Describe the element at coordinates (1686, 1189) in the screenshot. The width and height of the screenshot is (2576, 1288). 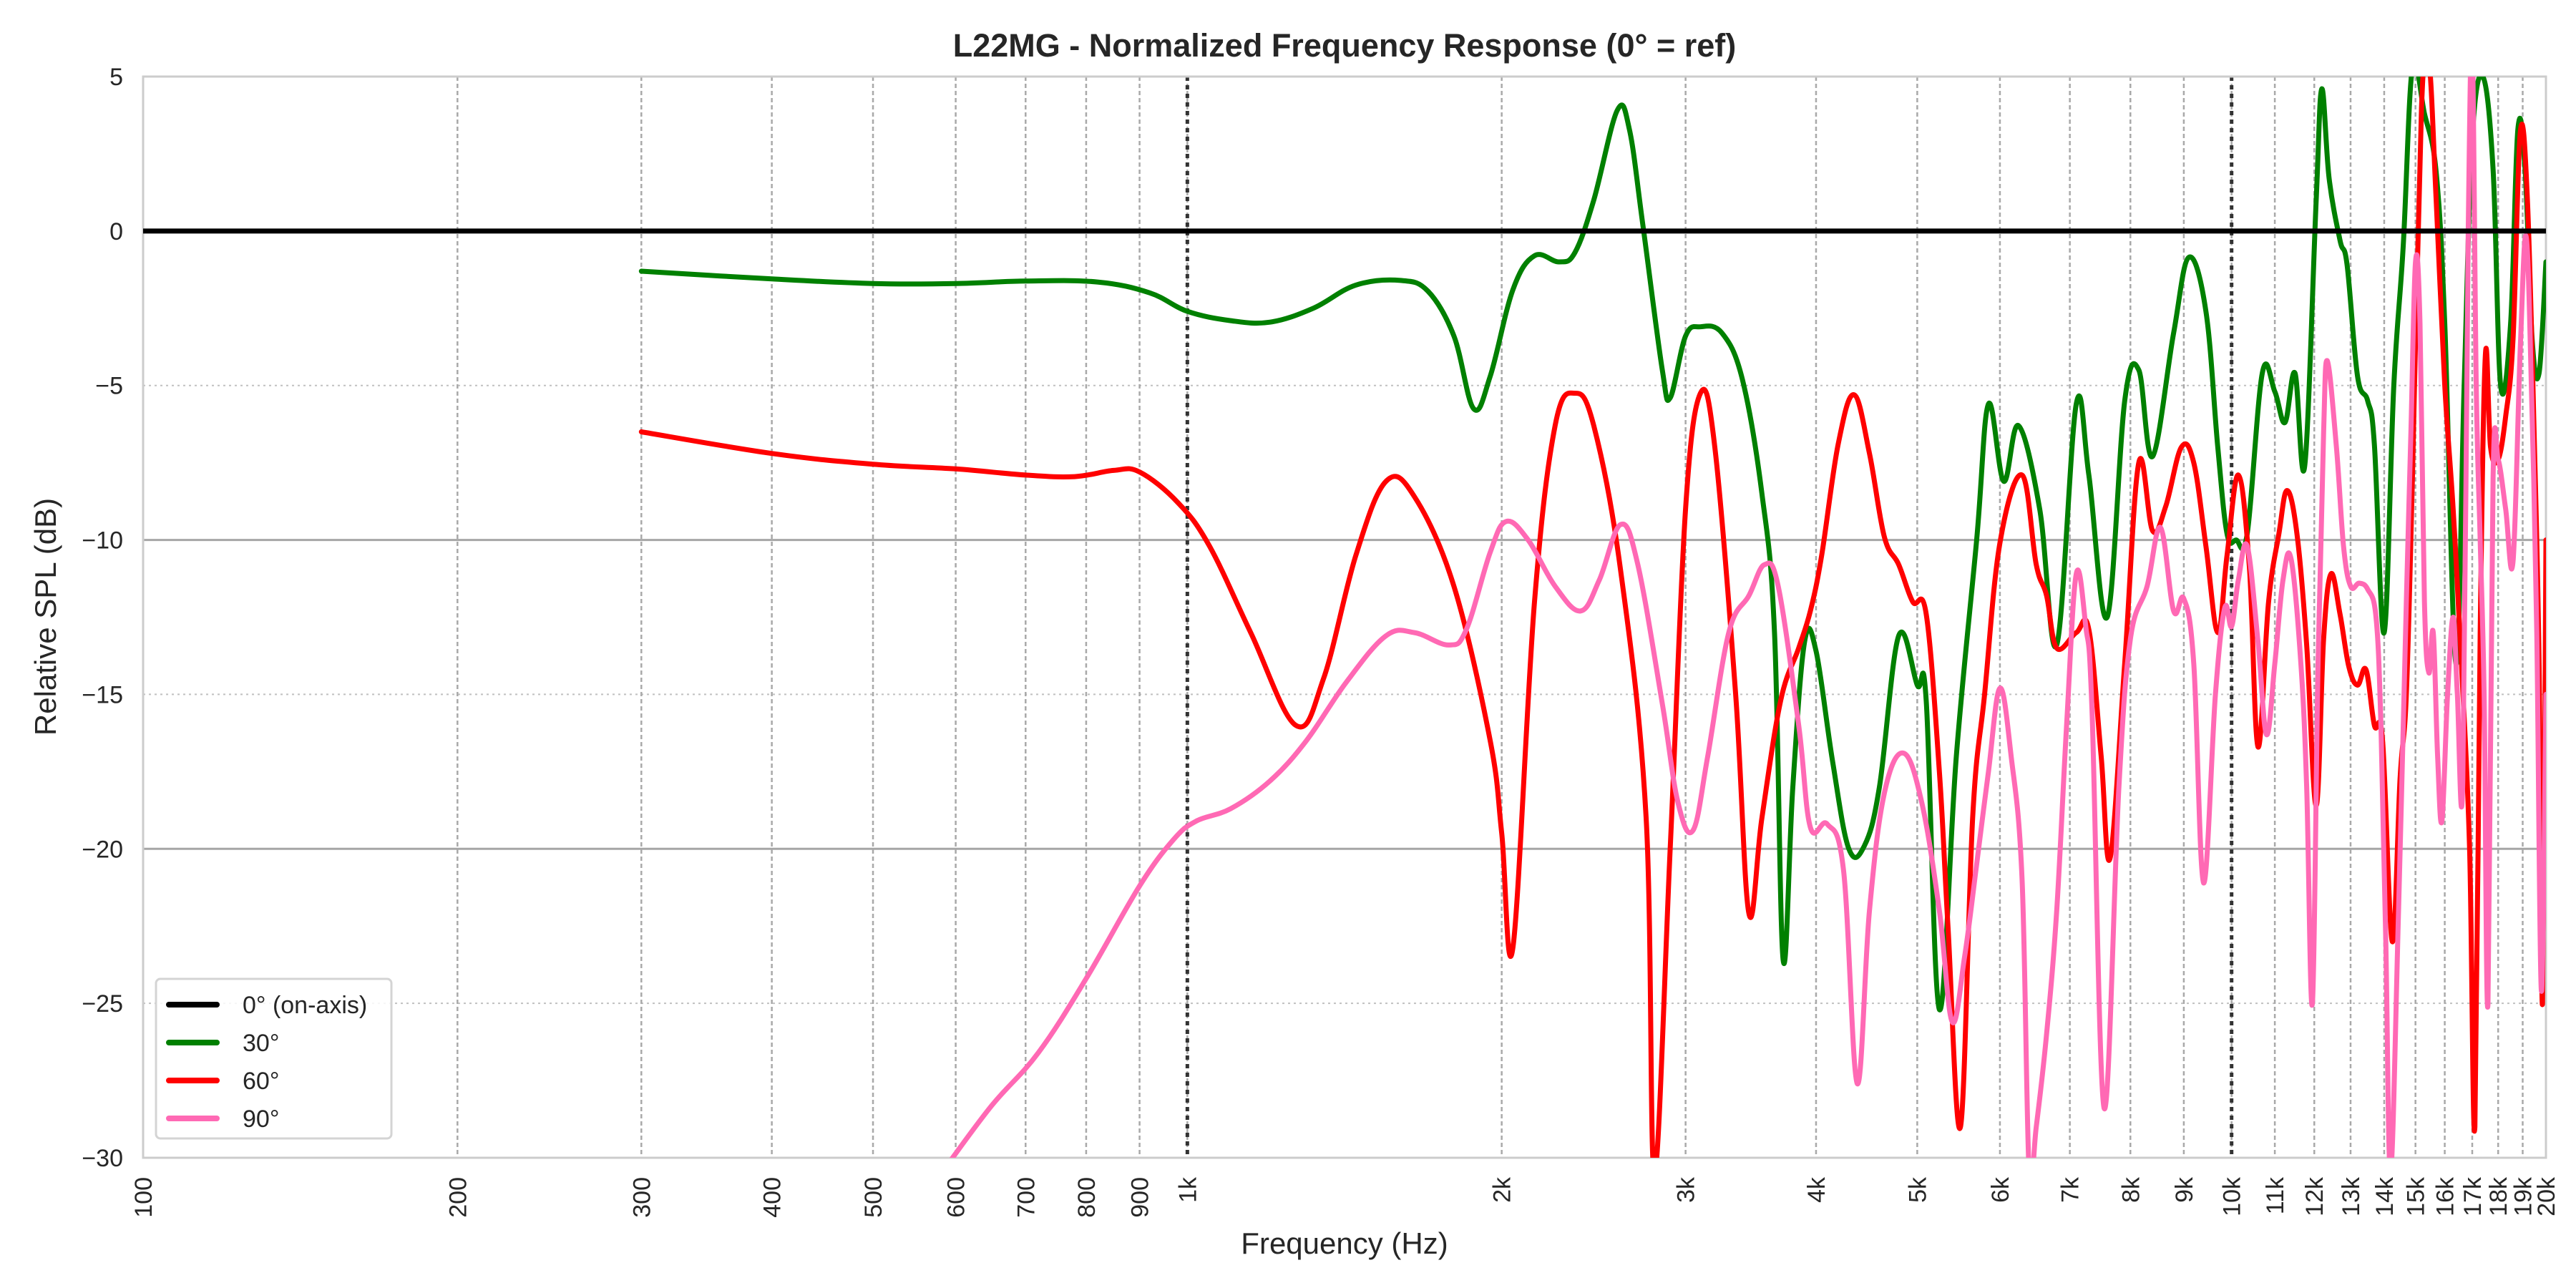
I see `x-tick-label: 3k` at that location.